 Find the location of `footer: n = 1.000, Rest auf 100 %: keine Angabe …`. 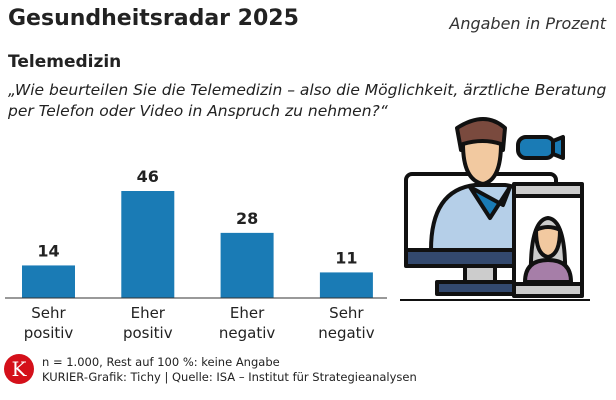

footer: n = 1.000, Rest auf 100 %: keine Angabe … is located at coordinates (229, 370).